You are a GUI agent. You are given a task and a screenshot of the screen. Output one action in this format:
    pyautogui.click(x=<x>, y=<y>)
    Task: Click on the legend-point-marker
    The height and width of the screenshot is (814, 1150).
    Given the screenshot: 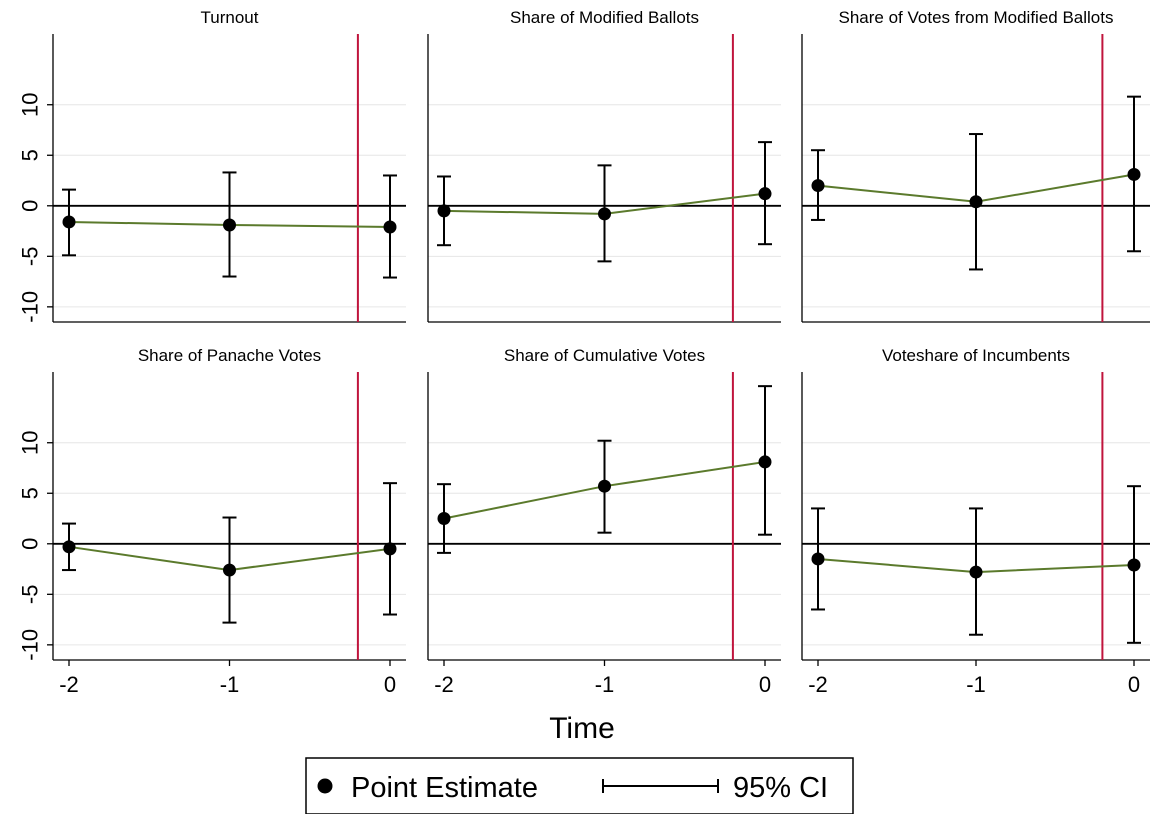 What is the action you would take?
    pyautogui.click(x=325, y=786)
    